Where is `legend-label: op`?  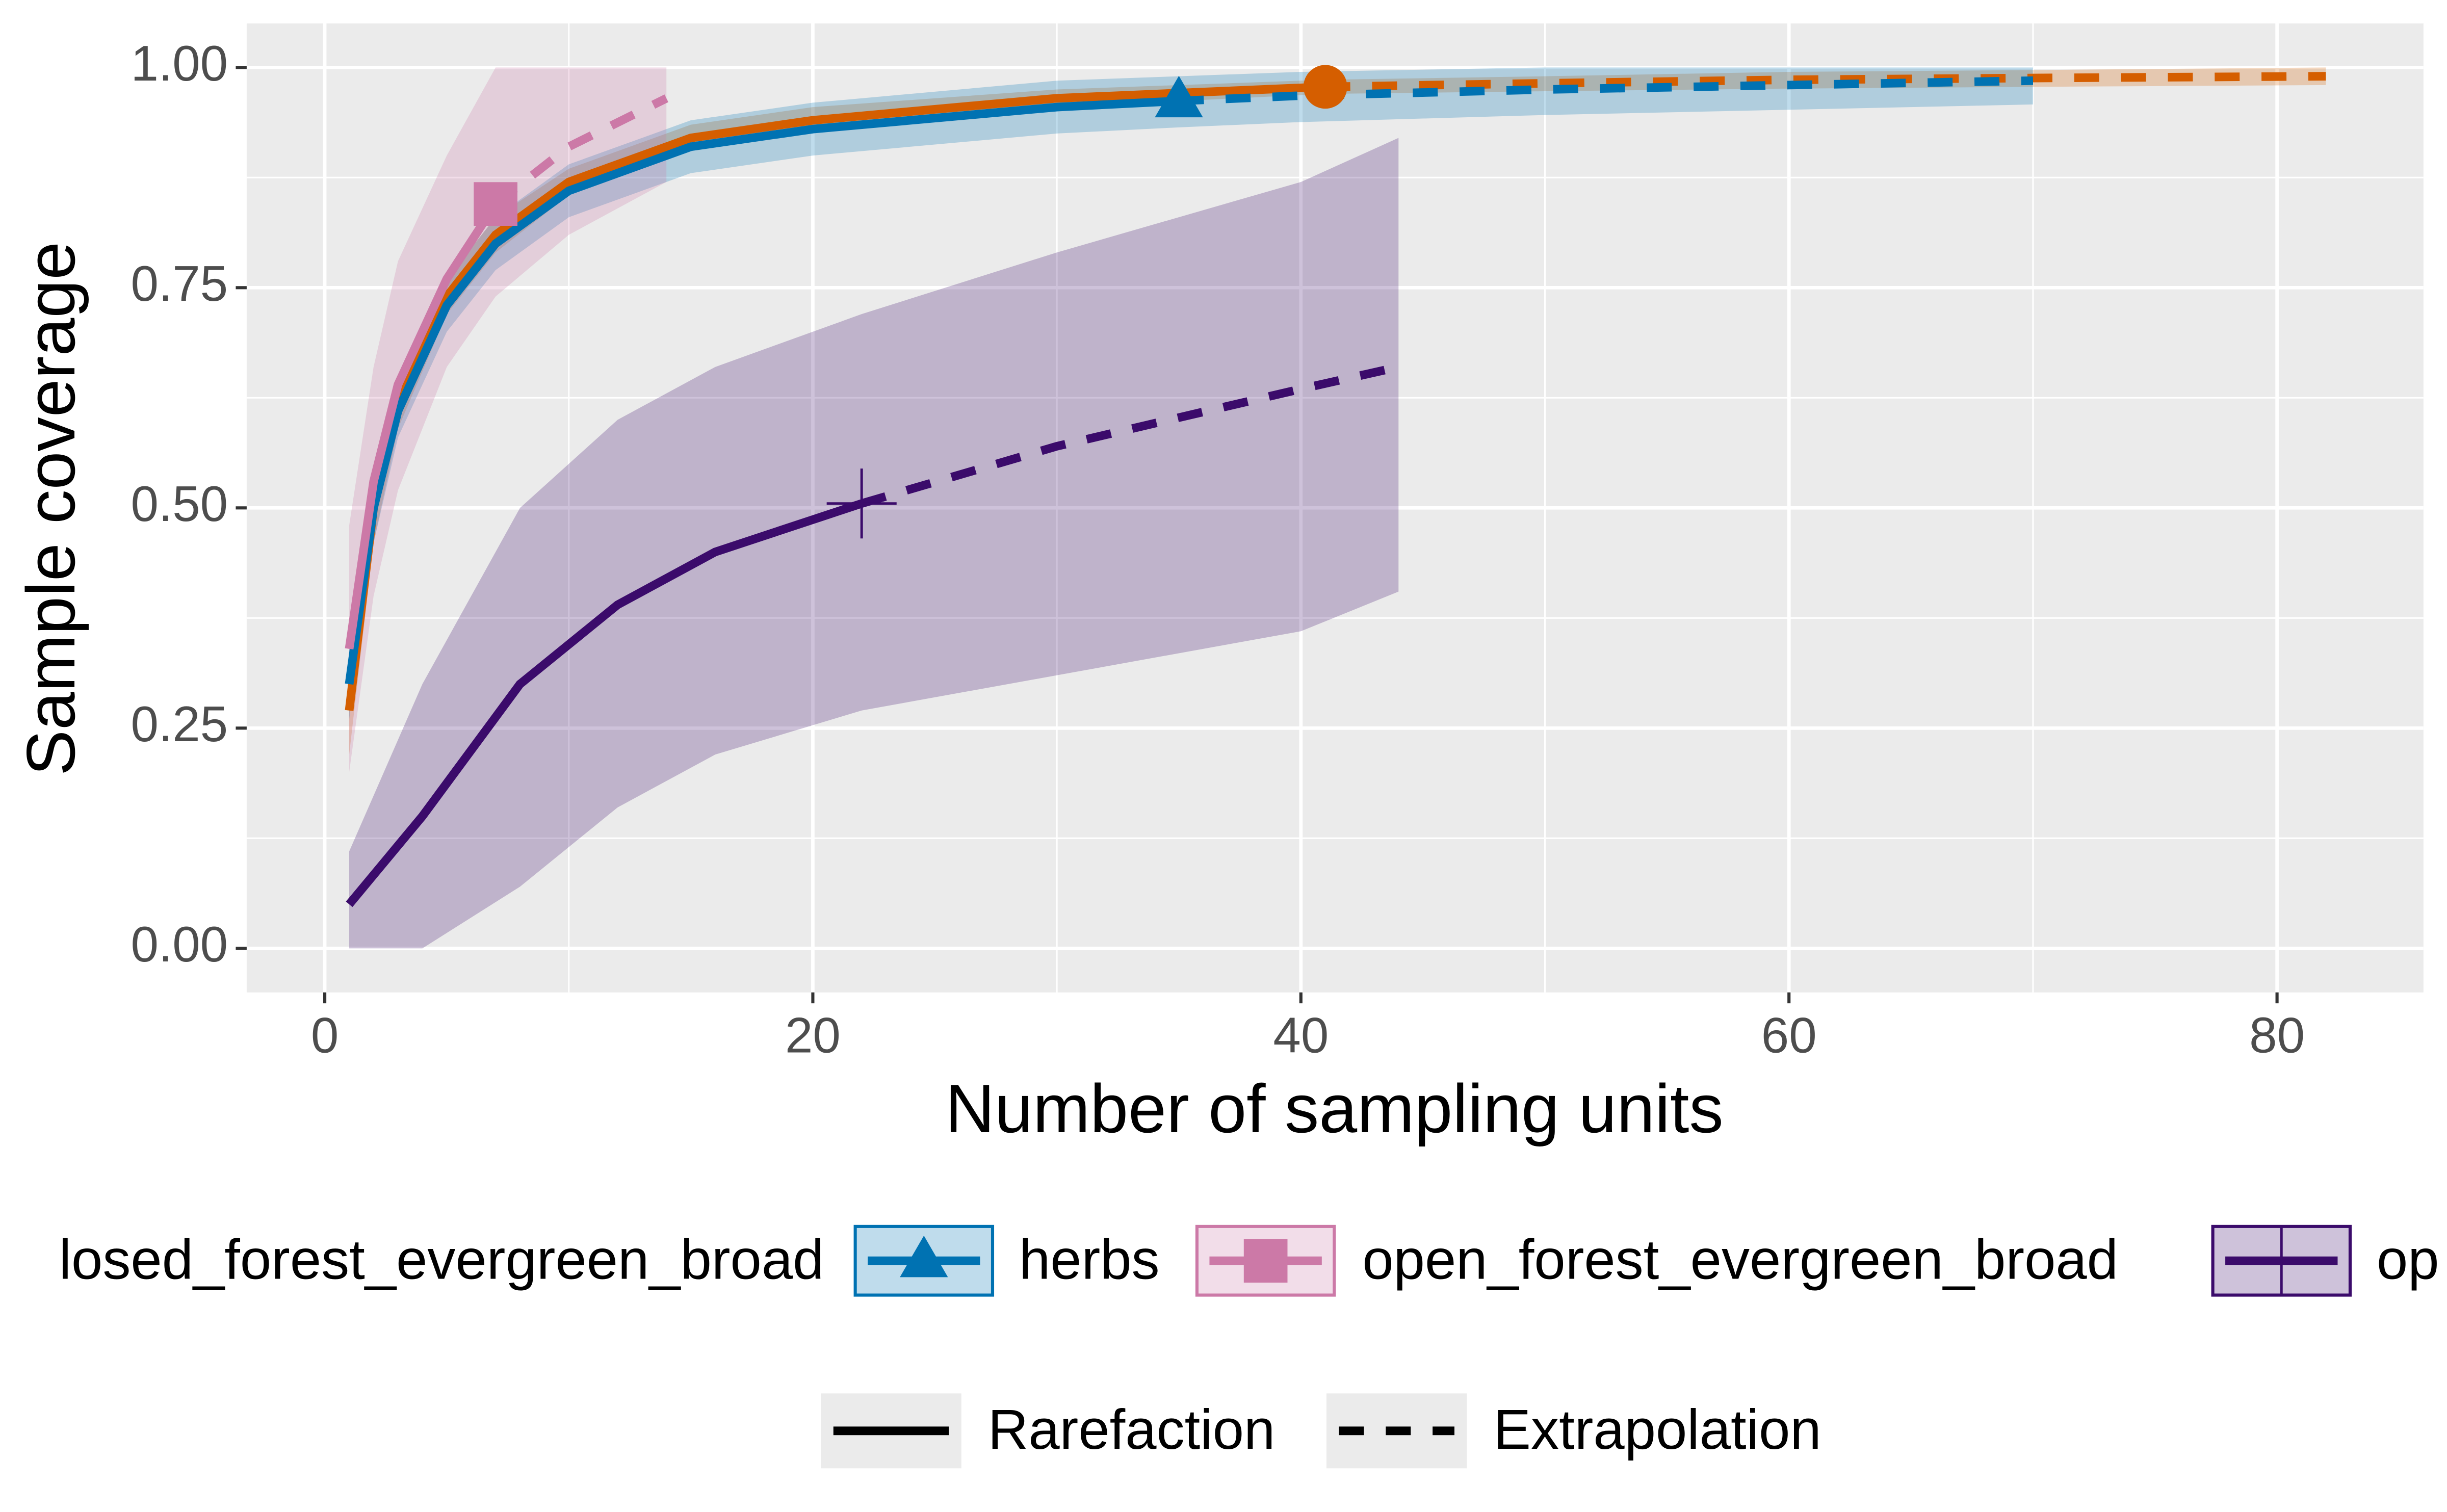
legend-label: op is located at coordinates (2408, 1259).